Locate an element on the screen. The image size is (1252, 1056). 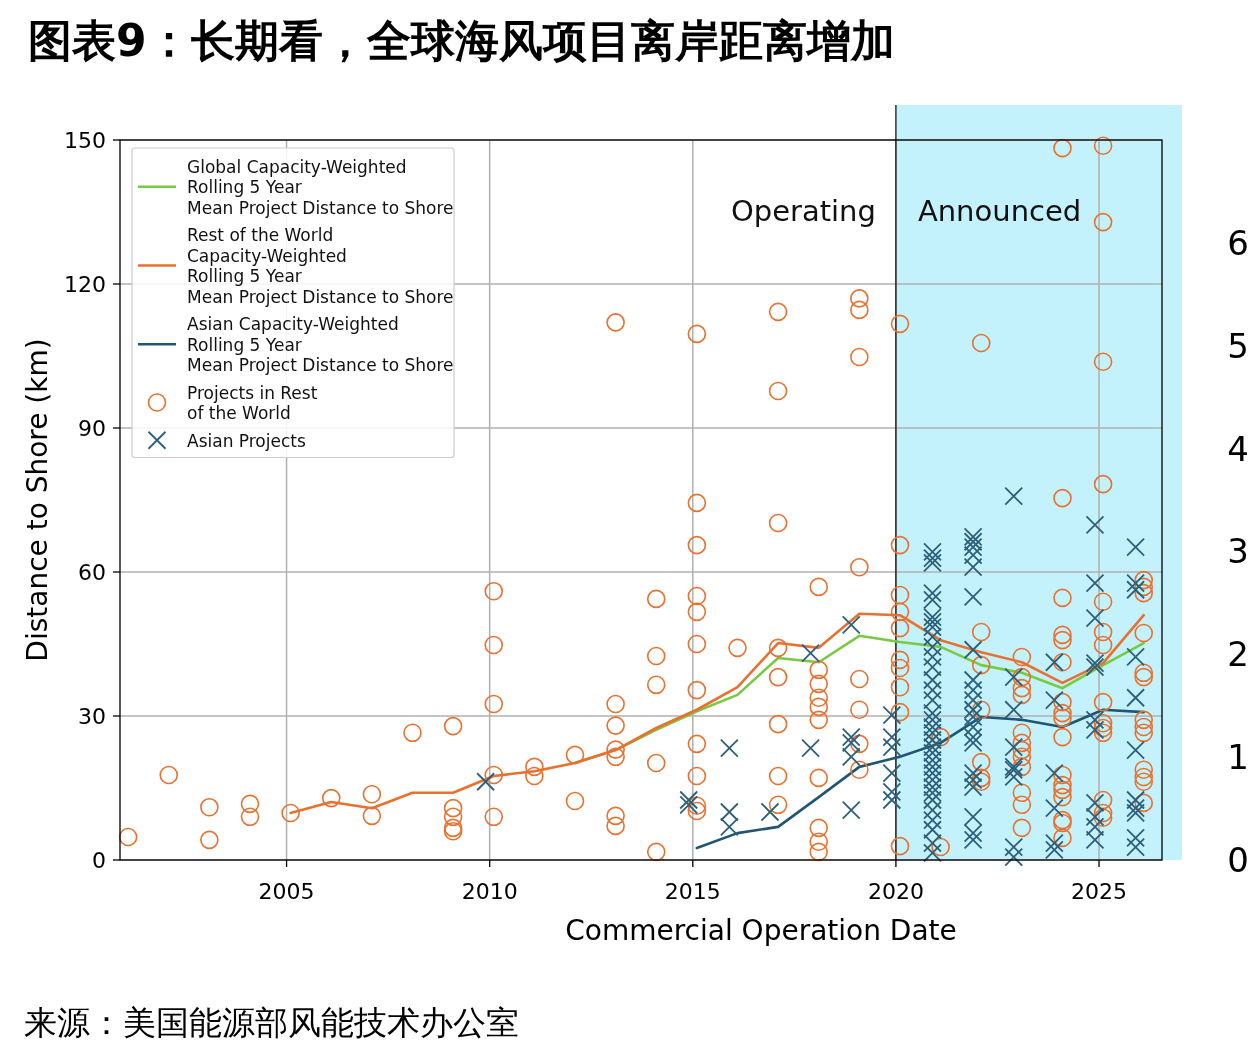
y-tick-label: 120 is located at coordinates (85, 284).